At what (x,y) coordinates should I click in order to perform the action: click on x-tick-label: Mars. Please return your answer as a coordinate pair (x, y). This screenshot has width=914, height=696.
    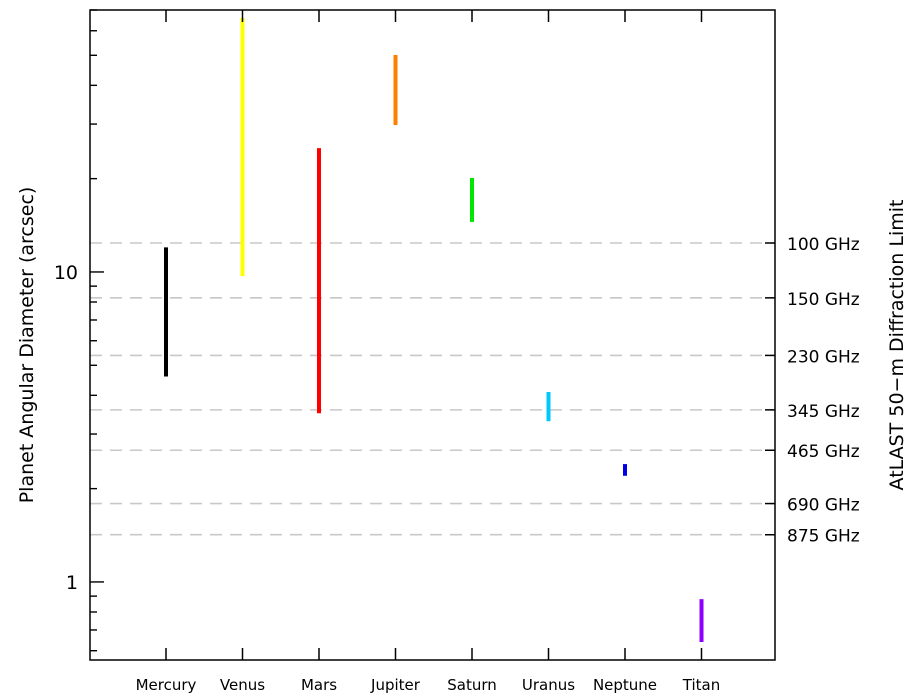
    Looking at the image, I should click on (319, 685).